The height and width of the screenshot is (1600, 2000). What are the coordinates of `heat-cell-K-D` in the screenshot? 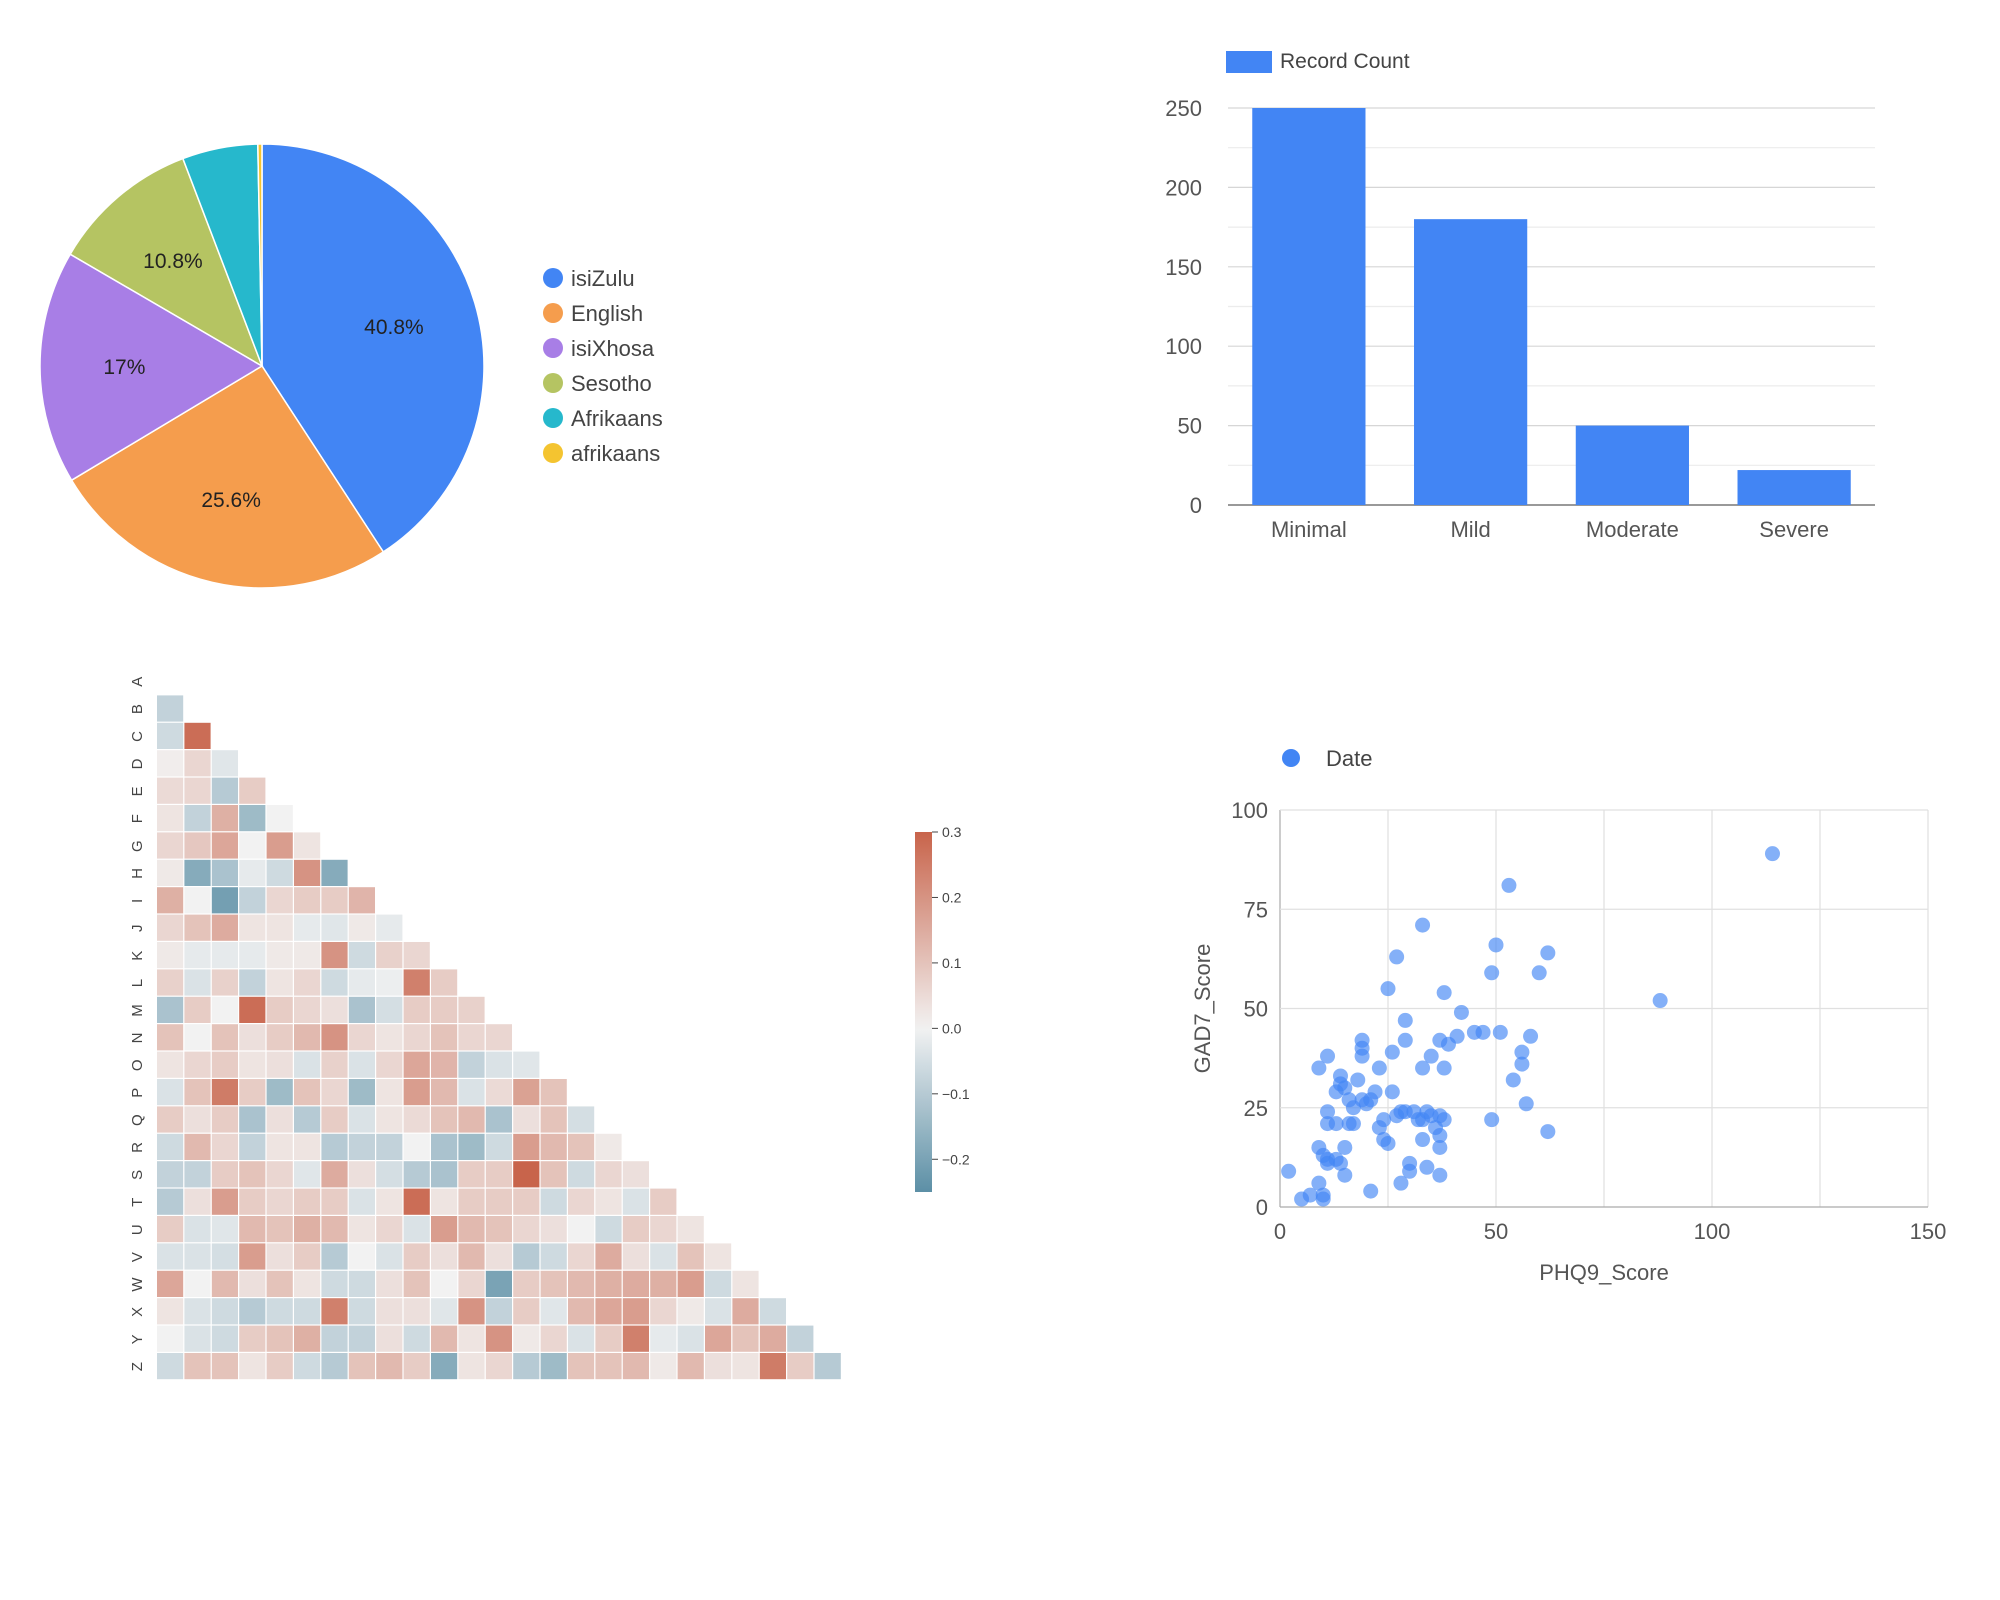 It's located at (252, 955).